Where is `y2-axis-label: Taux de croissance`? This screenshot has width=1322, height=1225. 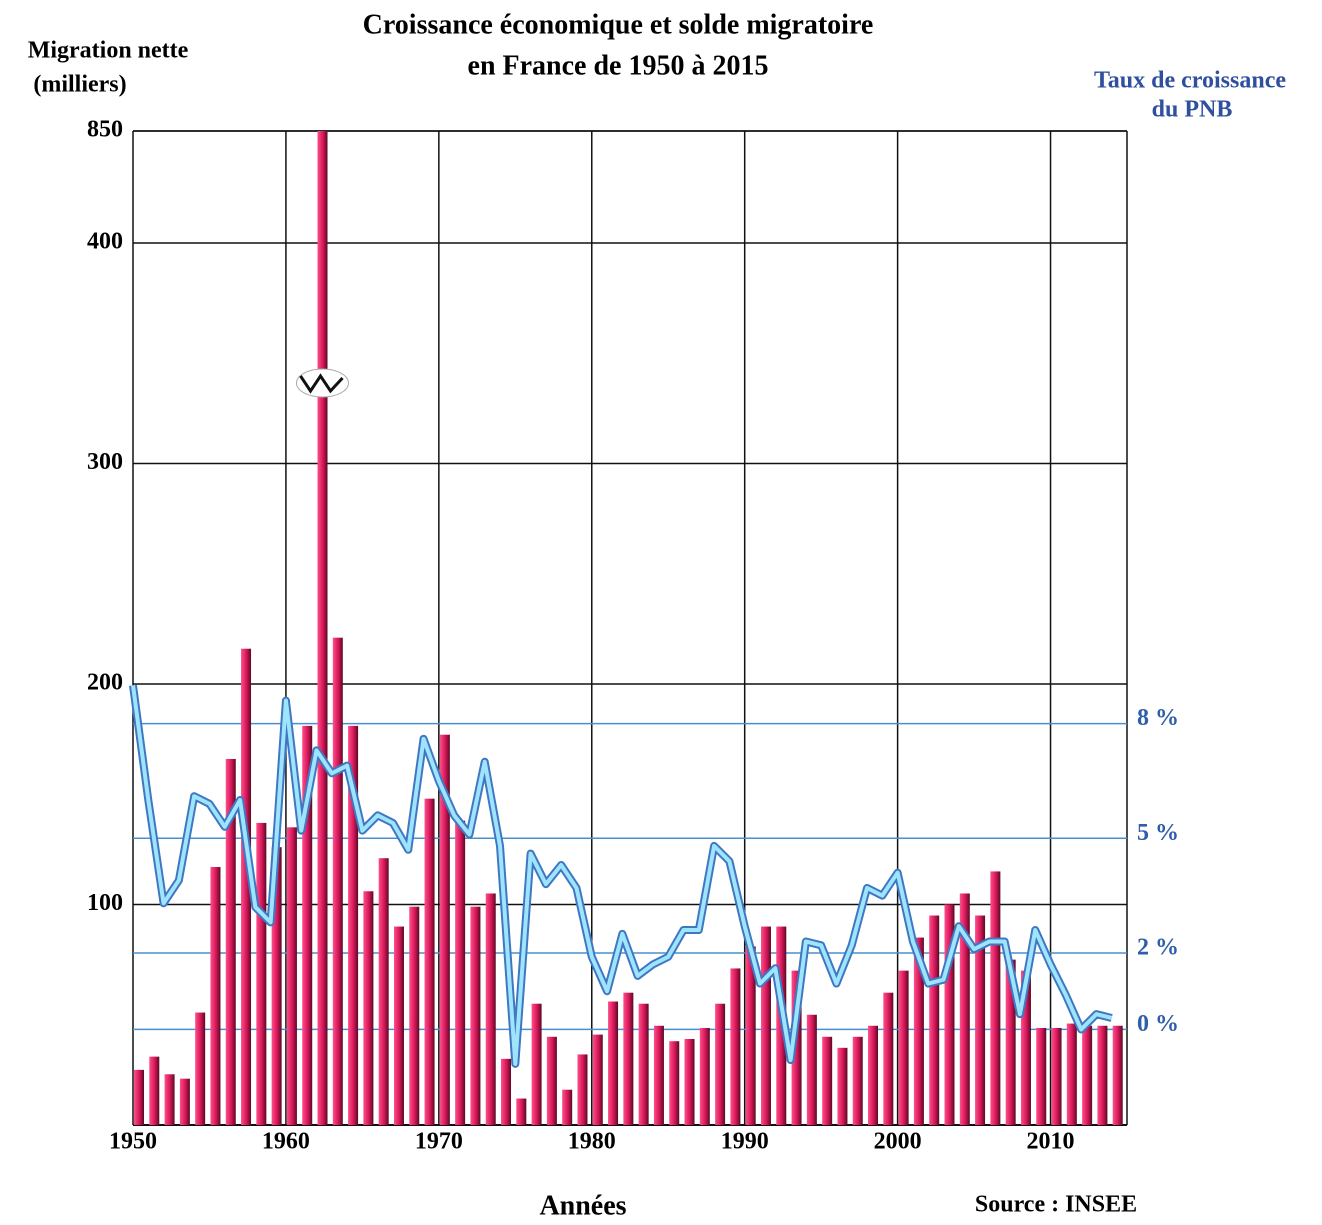 y2-axis-label: Taux de croissance is located at coordinates (1190, 81).